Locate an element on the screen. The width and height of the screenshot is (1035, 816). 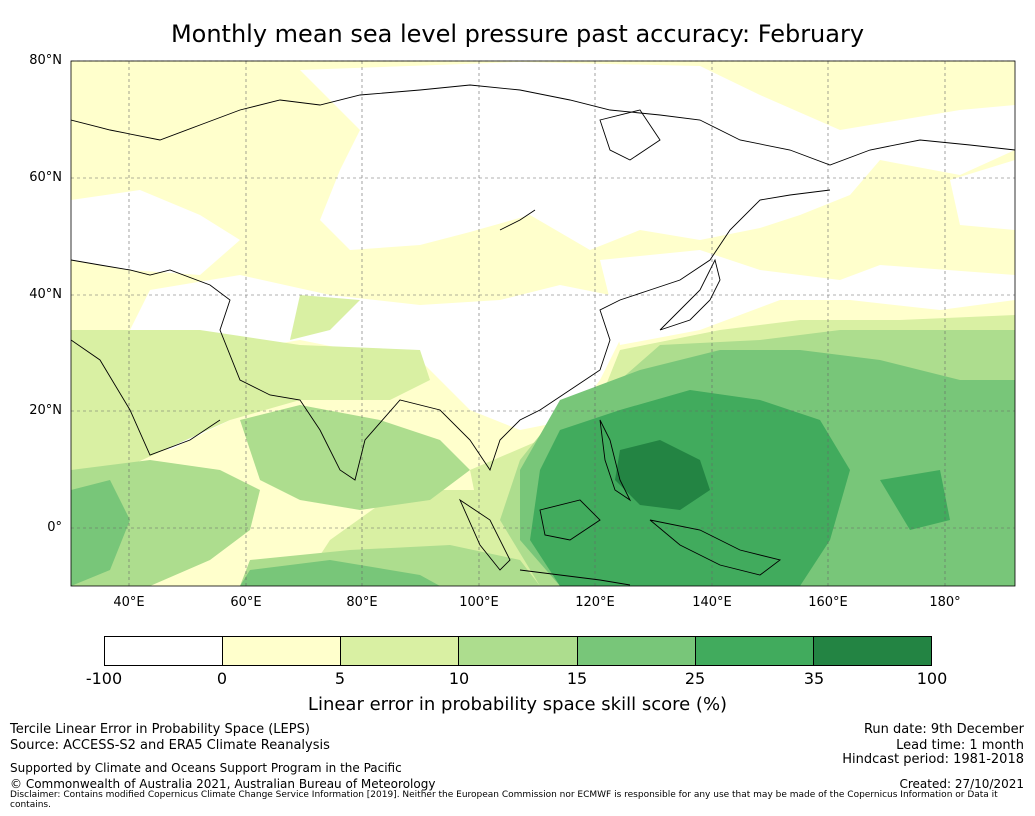
colorbar-tick: 15 is located at coordinates (577, 678).